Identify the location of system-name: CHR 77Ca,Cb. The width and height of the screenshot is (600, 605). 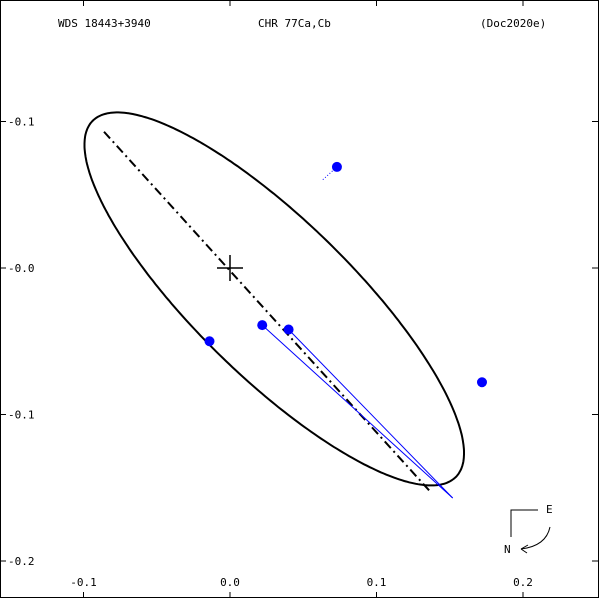
(294, 23).